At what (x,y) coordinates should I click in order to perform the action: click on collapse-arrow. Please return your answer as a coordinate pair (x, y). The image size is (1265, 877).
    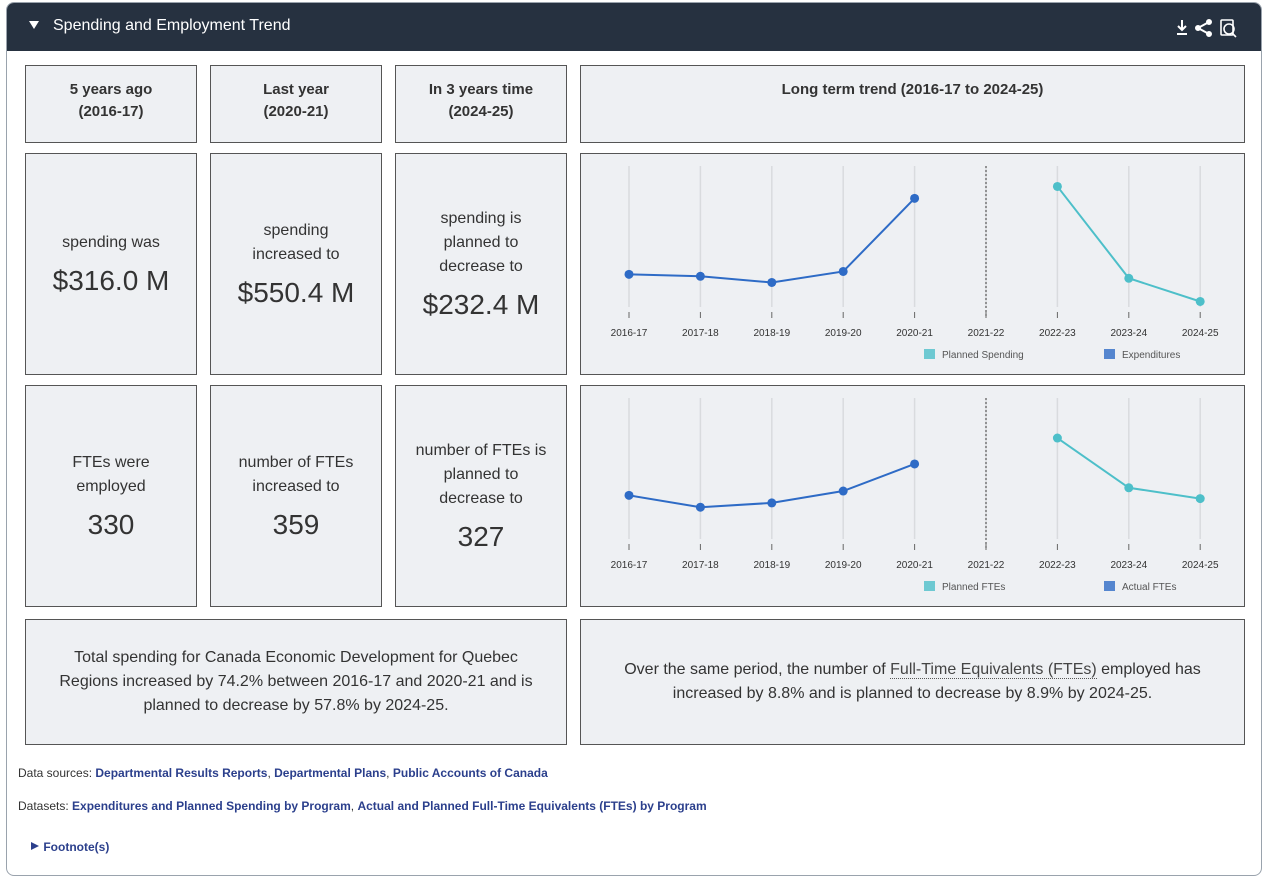
    Looking at the image, I should click on (34, 25).